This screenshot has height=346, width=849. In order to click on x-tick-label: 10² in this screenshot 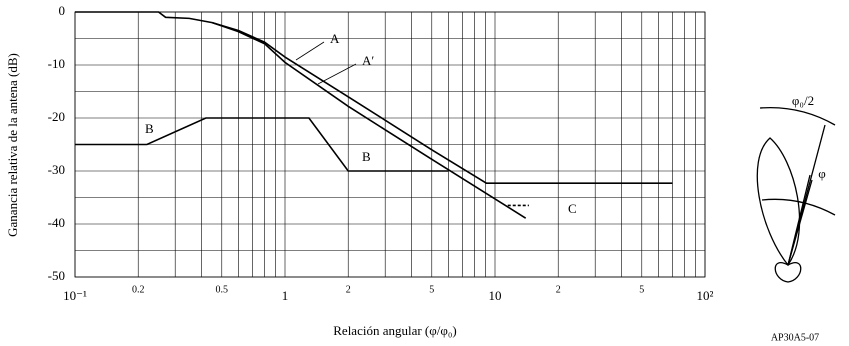, I will do `click(705, 295)`.